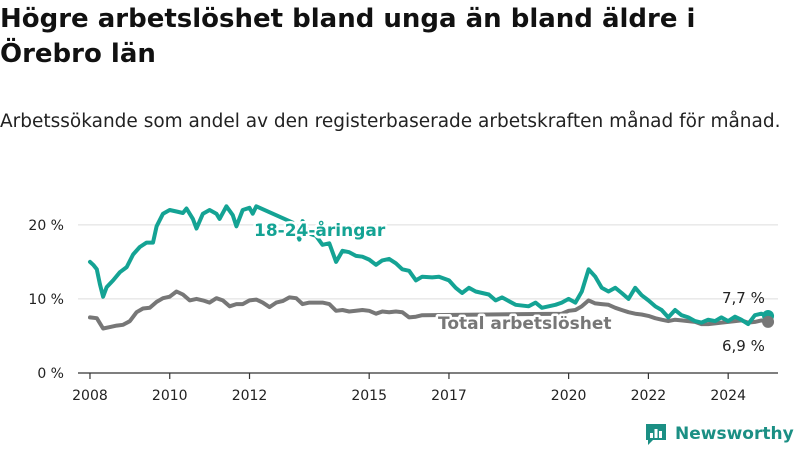 The image size is (800, 450). What do you see at coordinates (728, 396) in the screenshot?
I see `x-tick-label: 2024` at bounding box center [728, 396].